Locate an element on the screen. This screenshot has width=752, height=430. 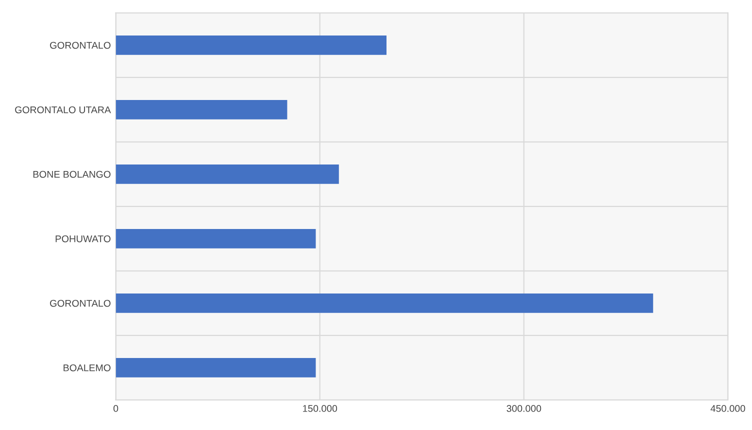
y-tick-label: BONE BOLANGO is located at coordinates (71, 174).